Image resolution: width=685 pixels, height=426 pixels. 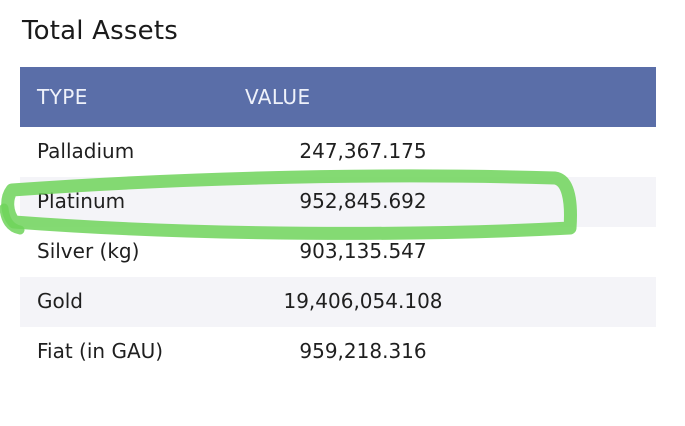 I want to click on row-value-silver: 903,135.547, so click(x=363, y=251).